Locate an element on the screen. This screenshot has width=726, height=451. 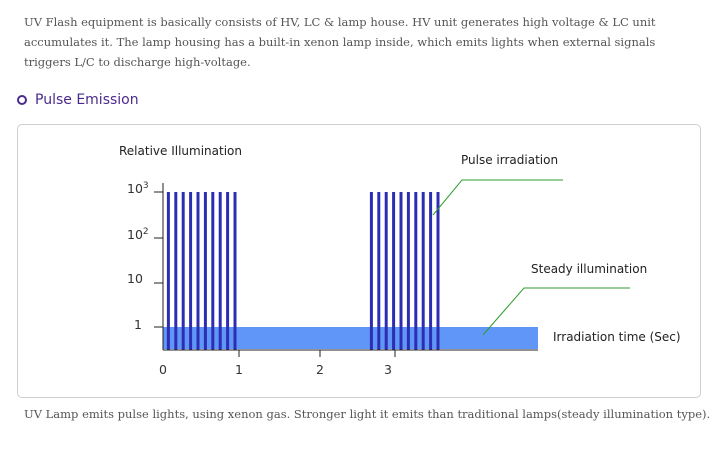
y-tick-label-1: 1 is located at coordinates (138, 324).